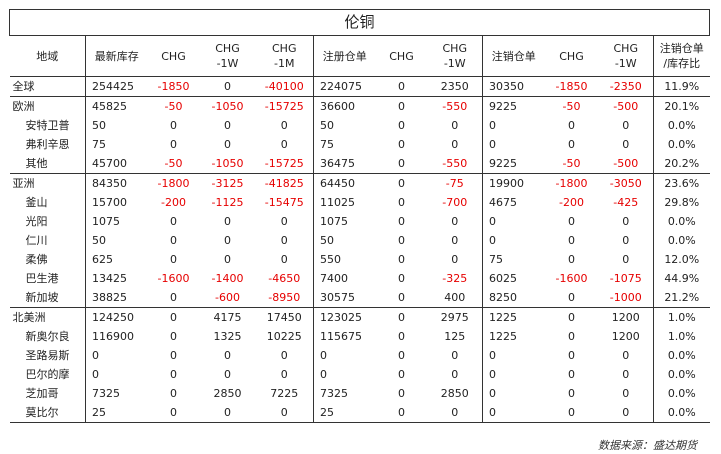 The height and width of the screenshot is (454, 721). What do you see at coordinates (47, 221) in the screenshot?
I see `region-cell: 光阳` at bounding box center [47, 221].